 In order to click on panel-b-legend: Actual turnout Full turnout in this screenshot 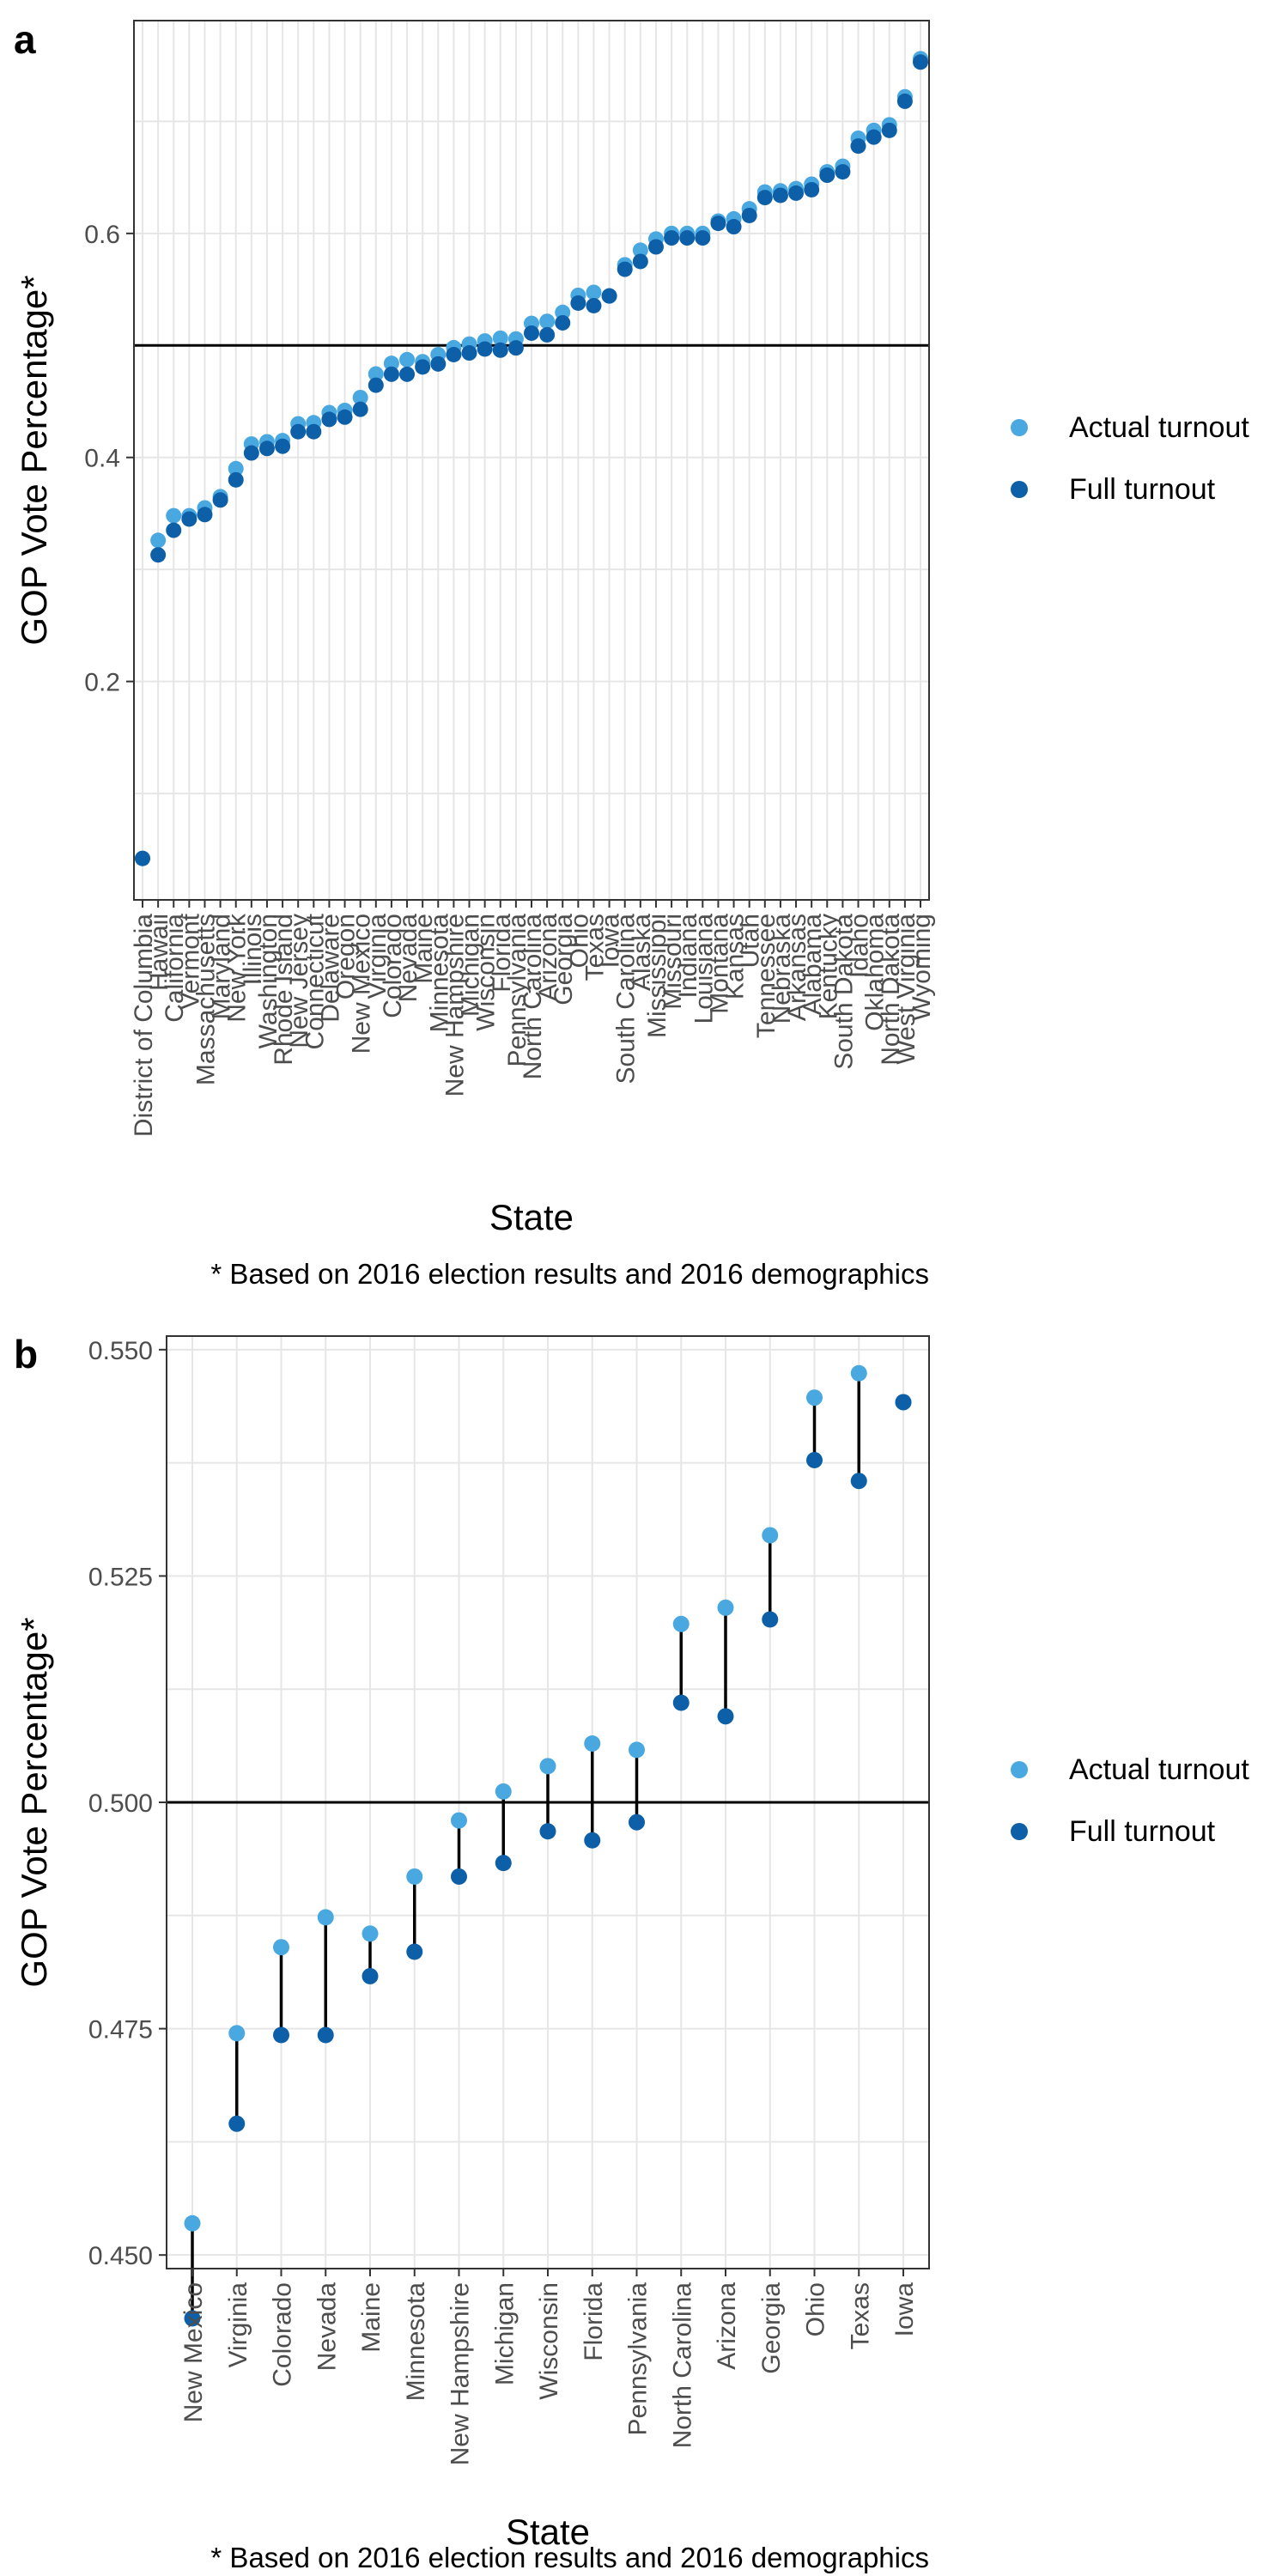, I will do `click(1130, 1800)`.